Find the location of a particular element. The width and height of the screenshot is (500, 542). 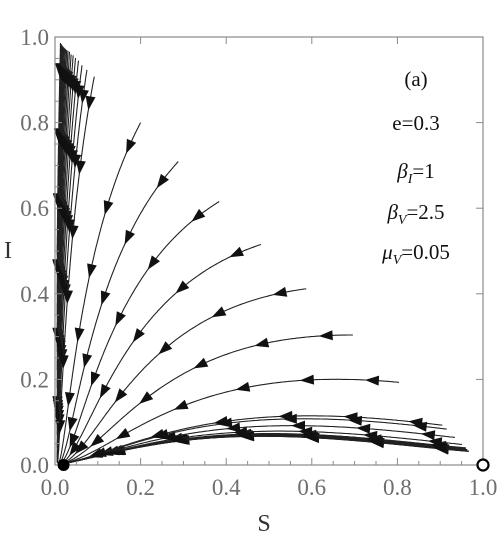

y-tick-label: 0.4 is located at coordinates (34, 294).